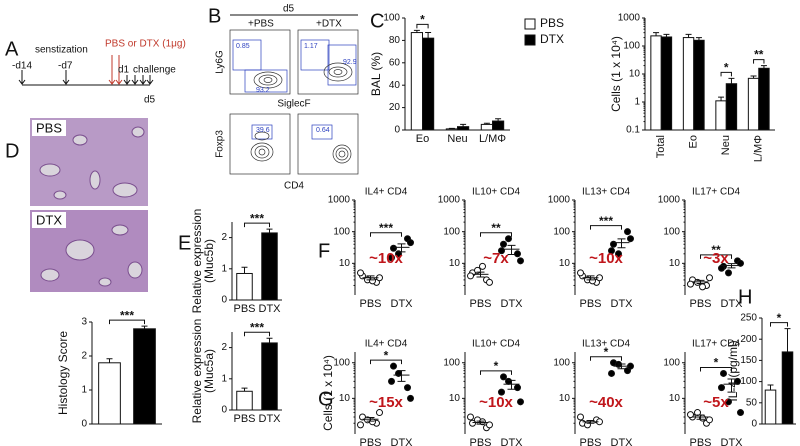 The height and width of the screenshot is (446, 800). I want to click on timeline-label: d1, so click(124, 70).